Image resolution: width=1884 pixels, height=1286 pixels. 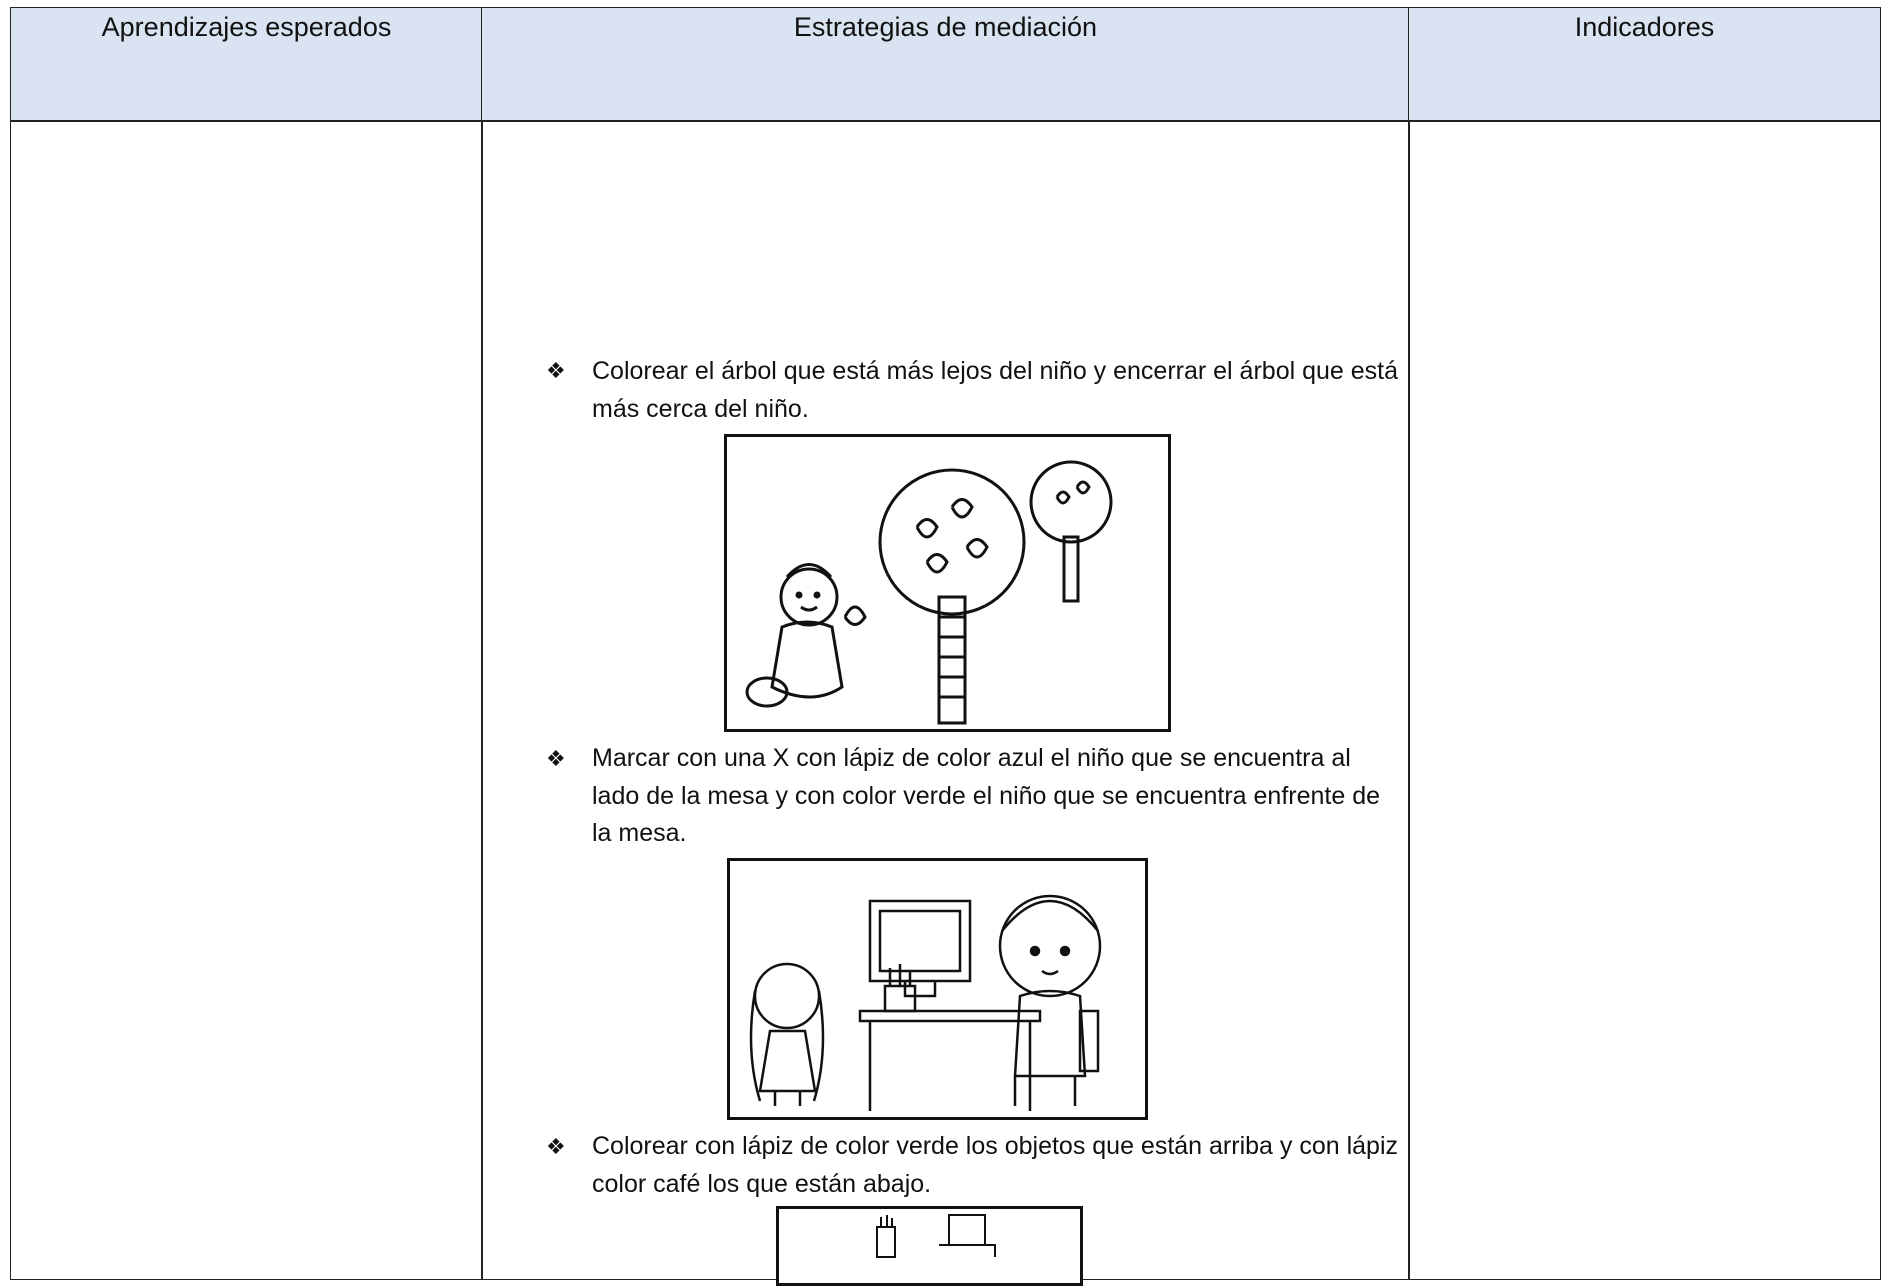 I want to click on header-text: Aprendizajes esperados, so click(x=246, y=27).